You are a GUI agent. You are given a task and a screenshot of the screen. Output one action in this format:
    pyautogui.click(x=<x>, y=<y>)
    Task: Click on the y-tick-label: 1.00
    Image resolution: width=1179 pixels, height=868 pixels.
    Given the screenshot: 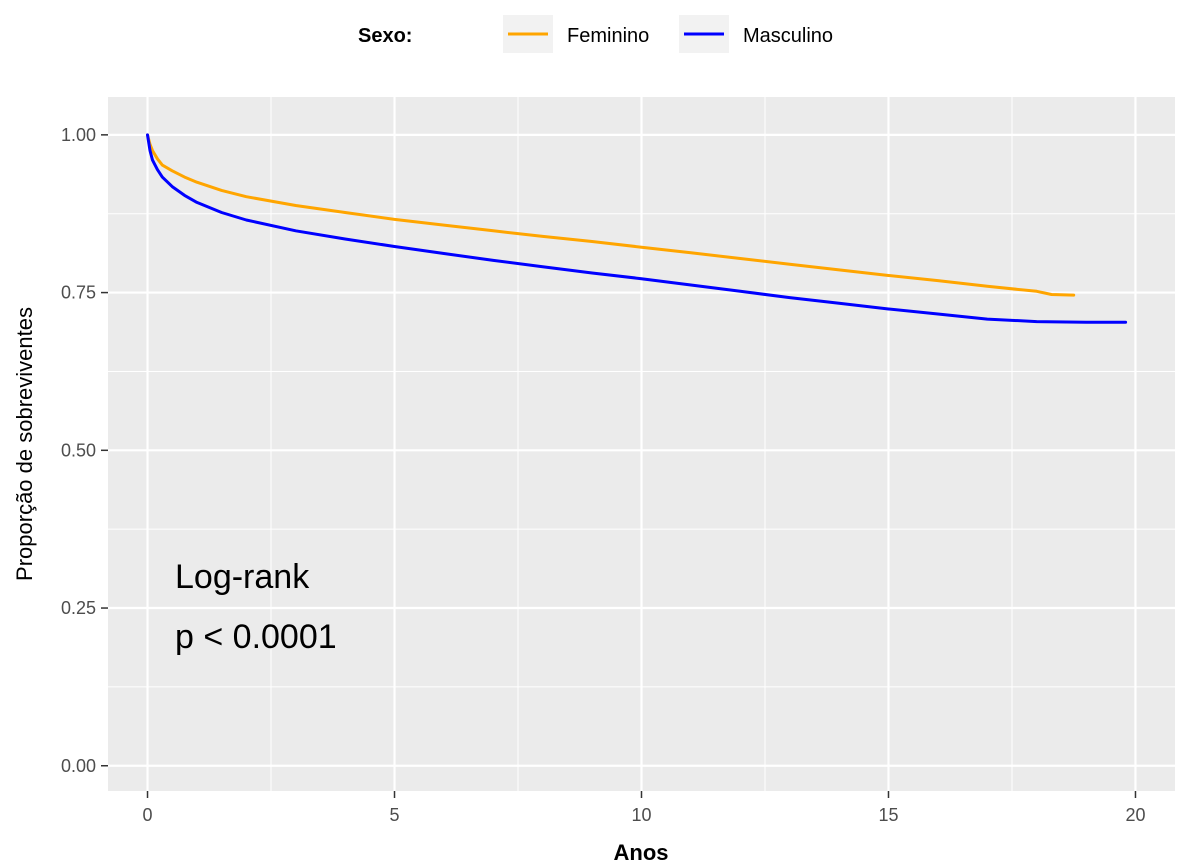 What is the action you would take?
    pyautogui.click(x=78, y=135)
    